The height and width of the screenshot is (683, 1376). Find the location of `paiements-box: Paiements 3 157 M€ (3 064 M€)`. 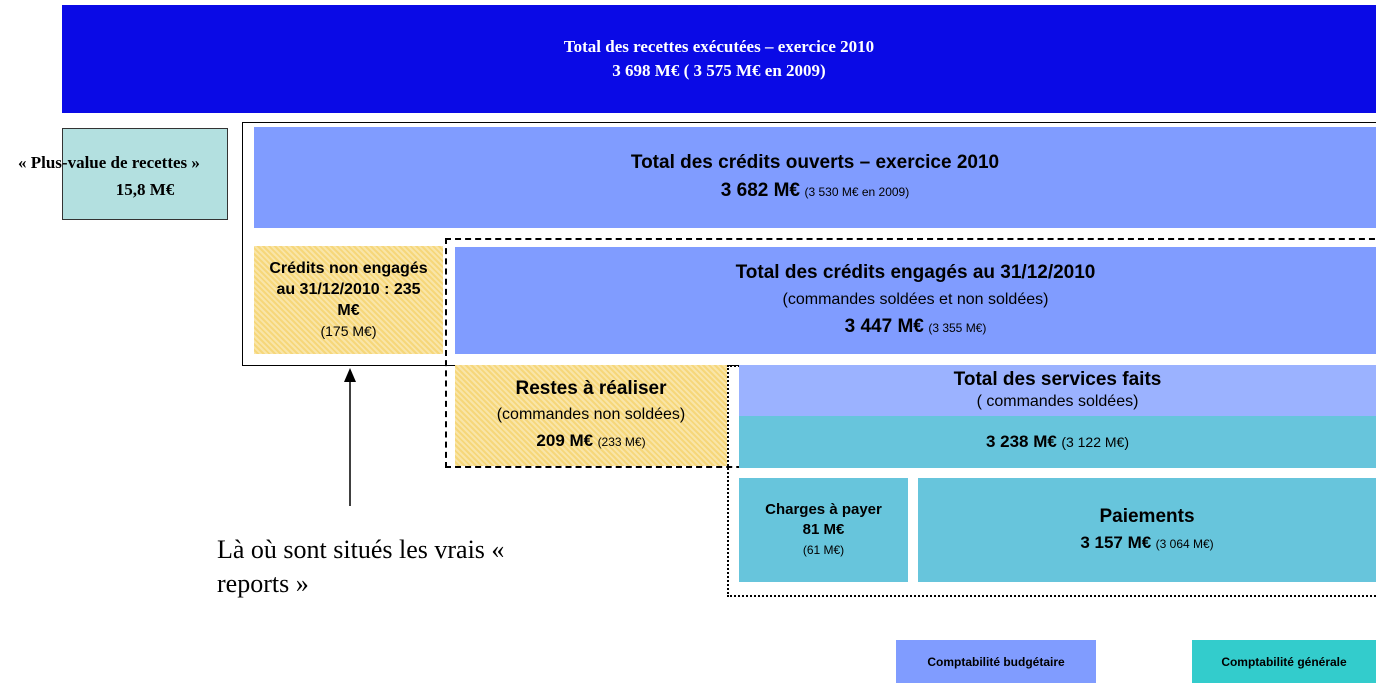

paiements-box: Paiements 3 157 M€ (3 064 M€) is located at coordinates (1147, 530).